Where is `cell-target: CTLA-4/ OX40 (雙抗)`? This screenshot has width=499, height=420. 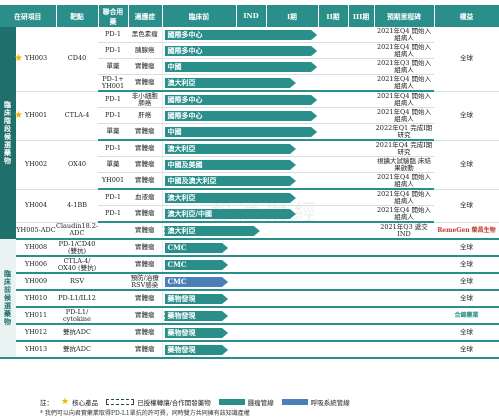
cell-target: CTLA-4/ OX40 (雙抗) is located at coordinates (77, 265).